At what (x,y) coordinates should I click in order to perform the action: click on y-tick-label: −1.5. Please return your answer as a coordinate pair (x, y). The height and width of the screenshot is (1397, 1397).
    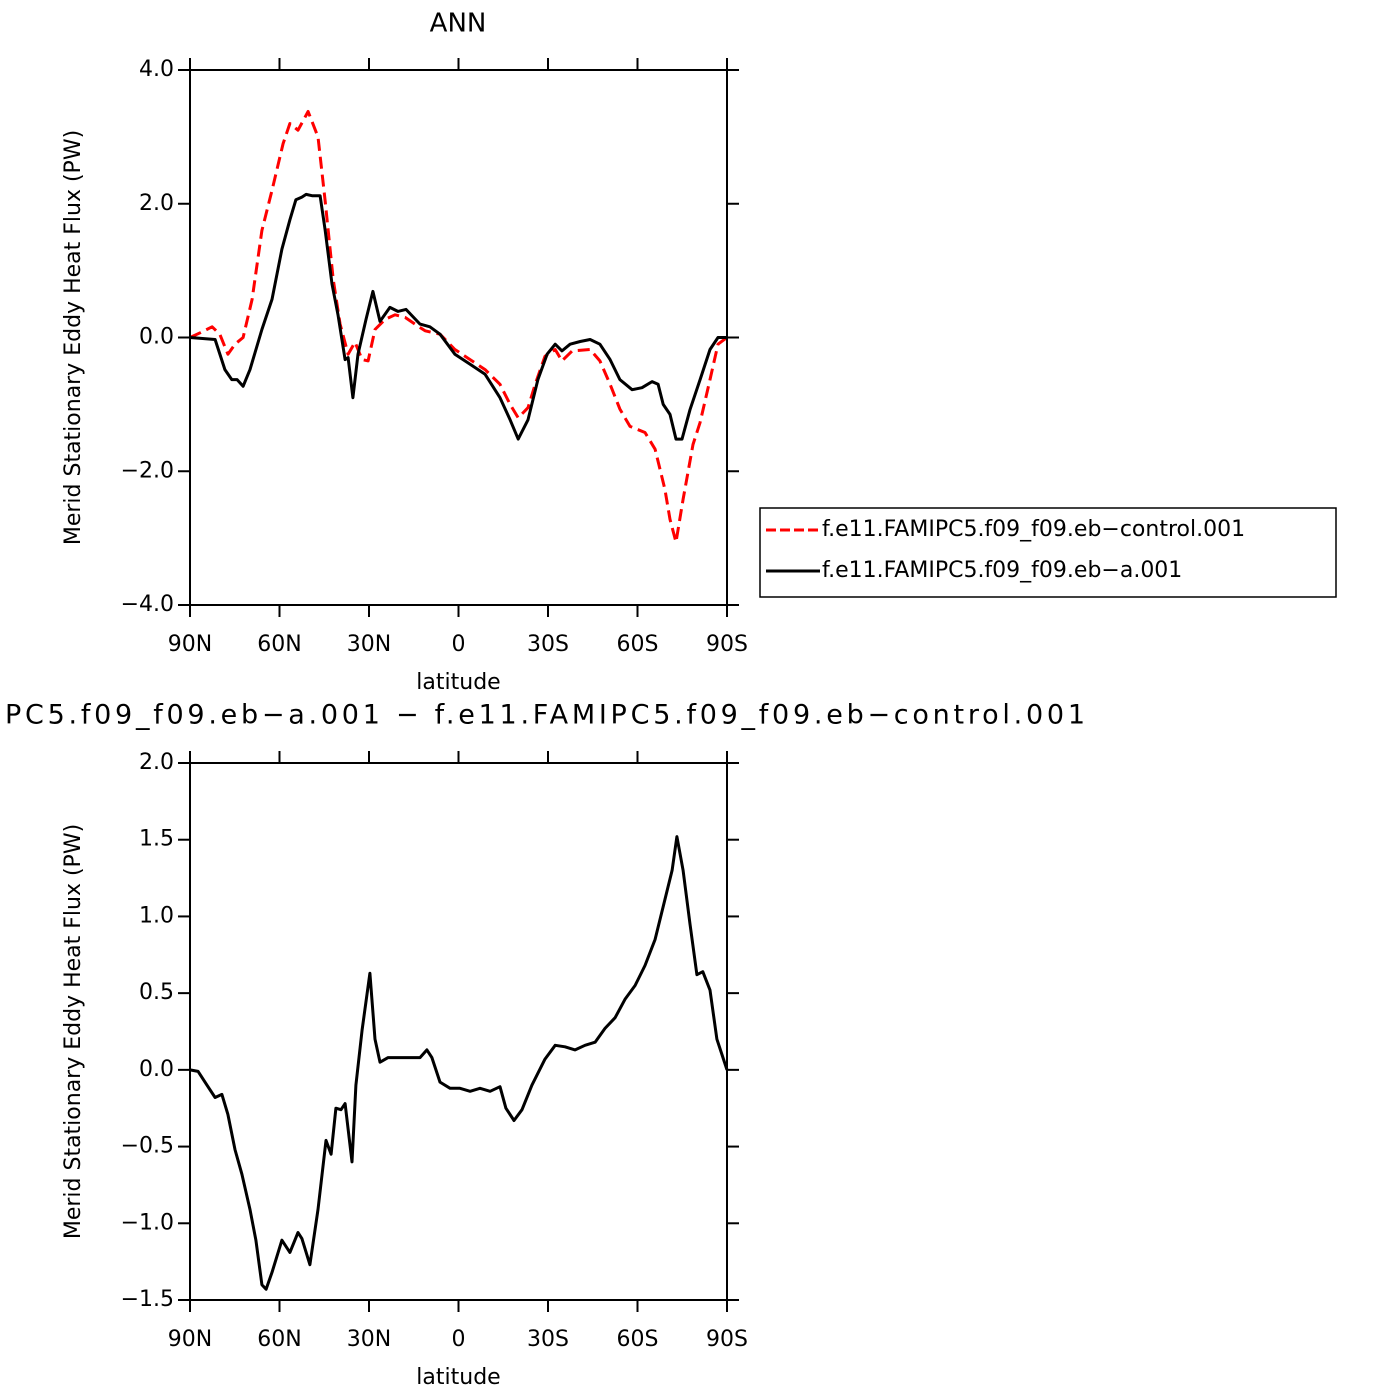
    Looking at the image, I should click on (147, 1299).